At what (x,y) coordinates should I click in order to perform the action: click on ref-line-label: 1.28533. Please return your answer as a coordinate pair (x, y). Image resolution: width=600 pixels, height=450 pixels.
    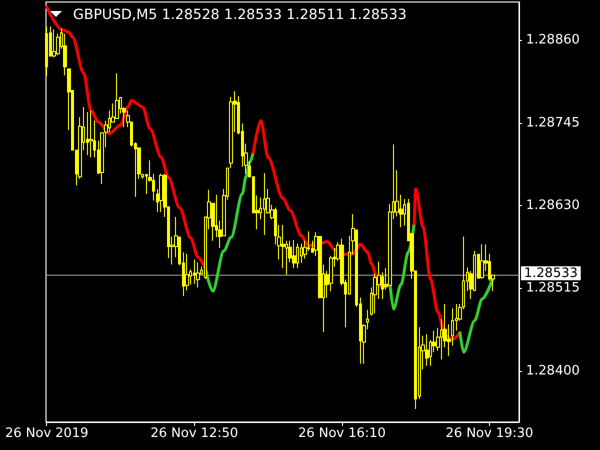
    Looking at the image, I should click on (551, 273).